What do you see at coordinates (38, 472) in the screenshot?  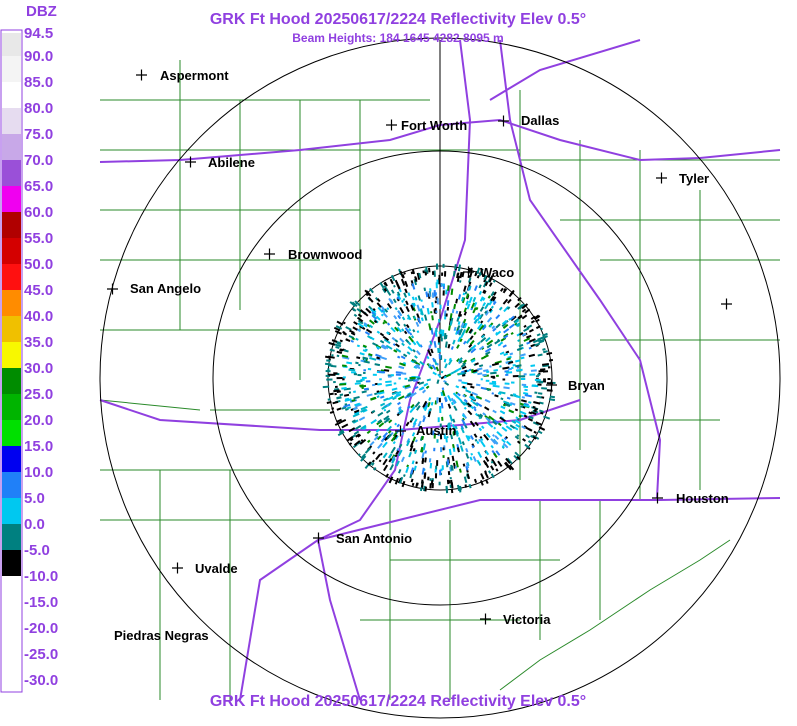 I see `legend-label: 10.0` at bounding box center [38, 472].